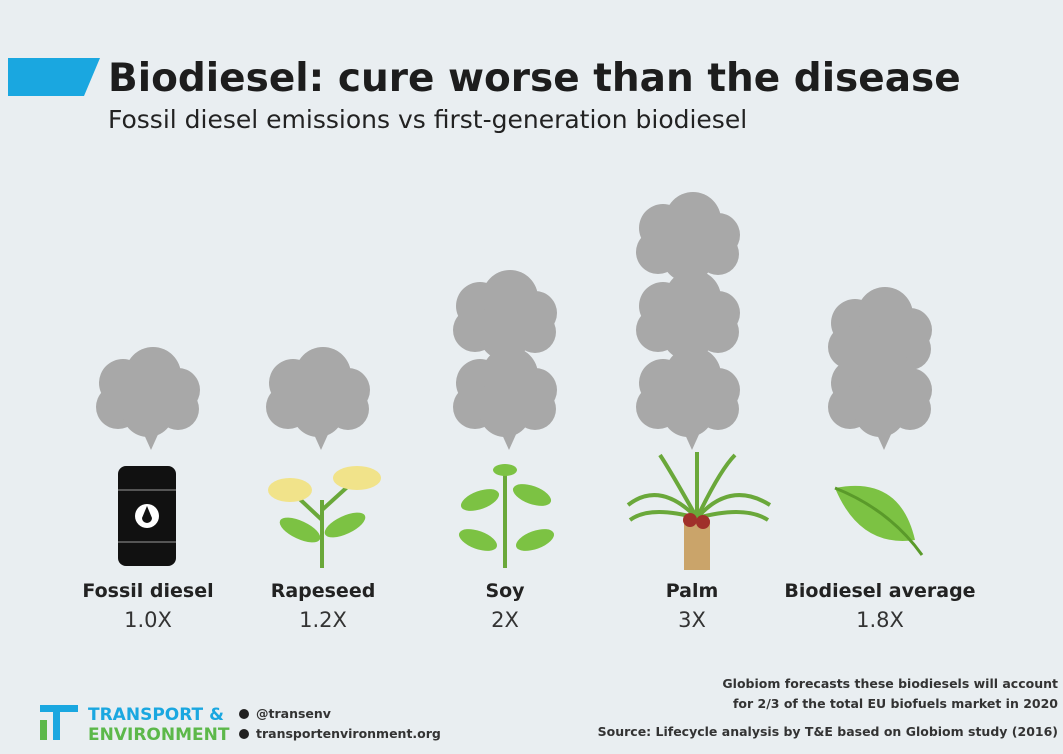  I want to click on item-label: Palm, so click(692, 591).